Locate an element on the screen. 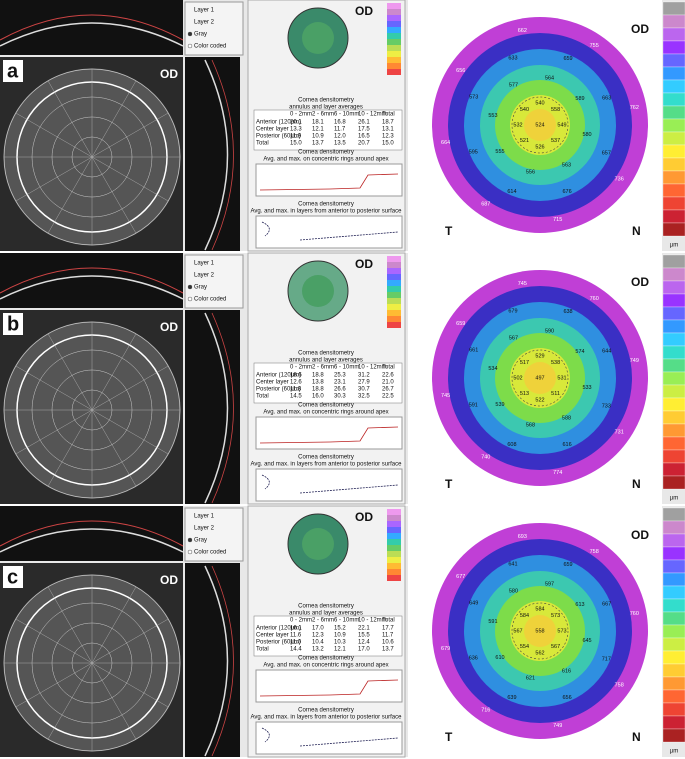 This screenshot has width=685, height=759. pachy-value: 554 is located at coordinates (524, 647).